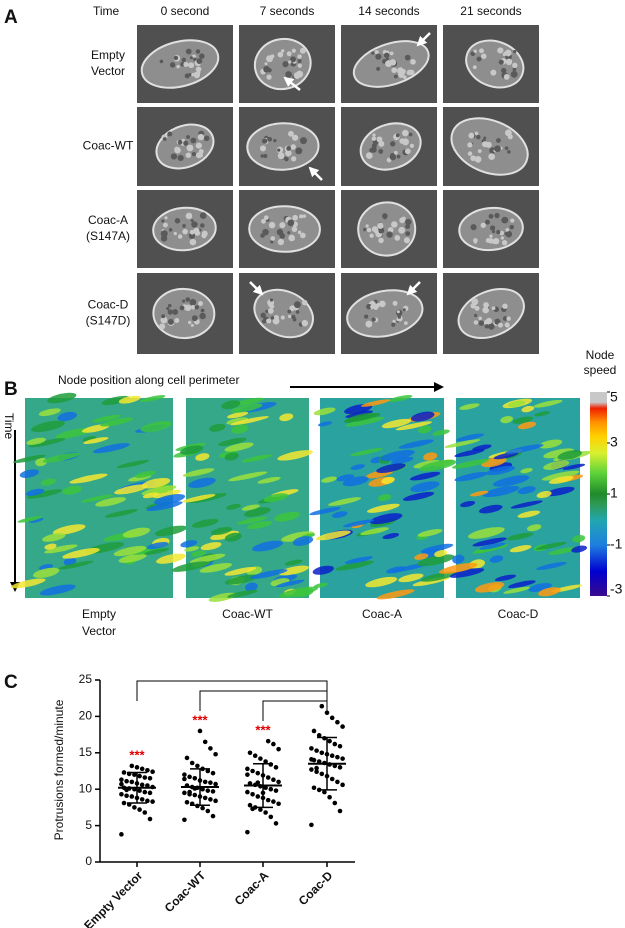 The width and height of the screenshot is (625, 928). I want to click on cell, so click(284, 229).